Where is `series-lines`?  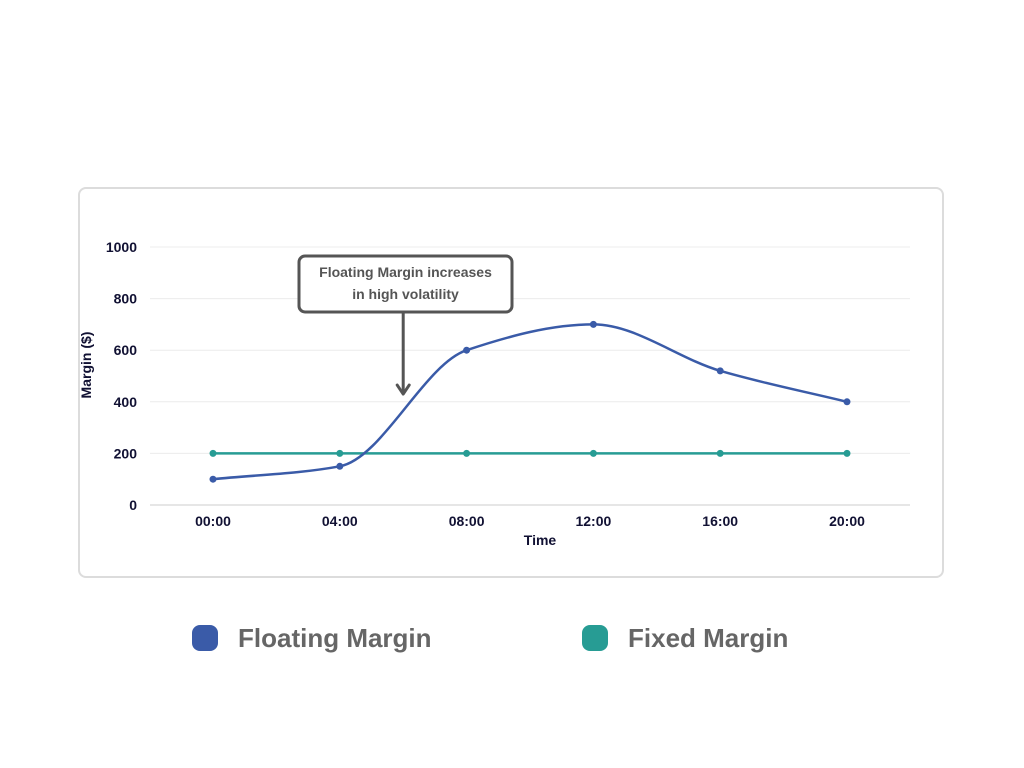 series-lines is located at coordinates (530, 401).